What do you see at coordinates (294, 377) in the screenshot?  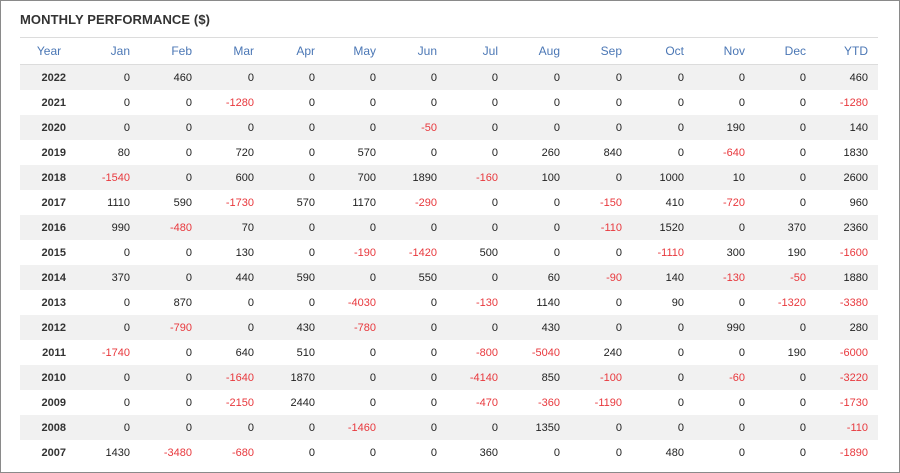 I see `apr-value-cell: 1870` at bounding box center [294, 377].